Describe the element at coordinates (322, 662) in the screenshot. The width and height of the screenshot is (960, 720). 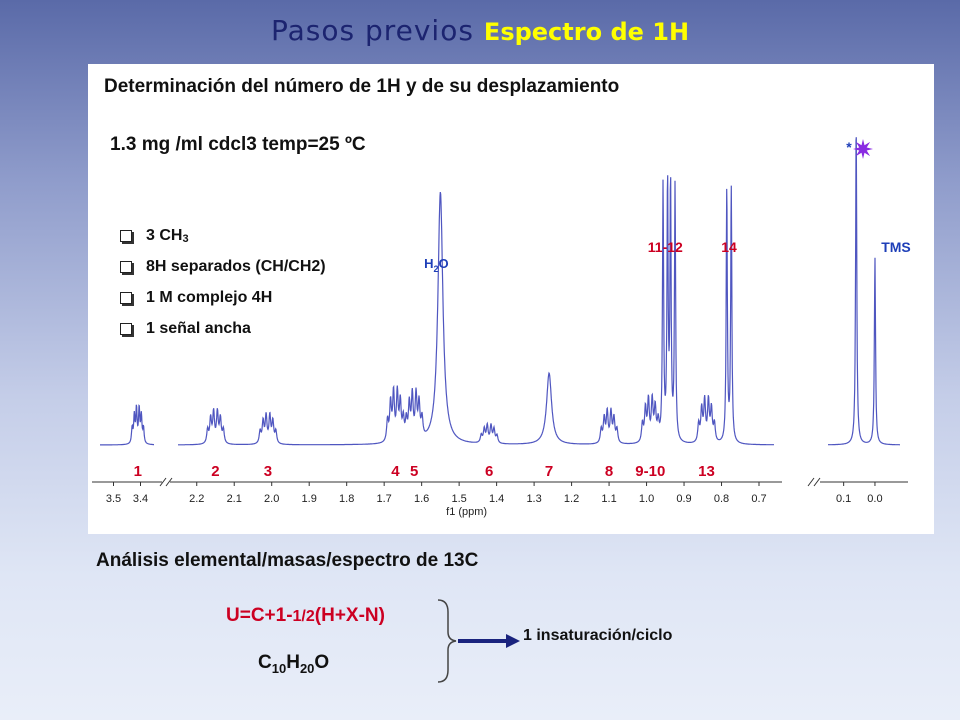
I see `element-o: O` at that location.